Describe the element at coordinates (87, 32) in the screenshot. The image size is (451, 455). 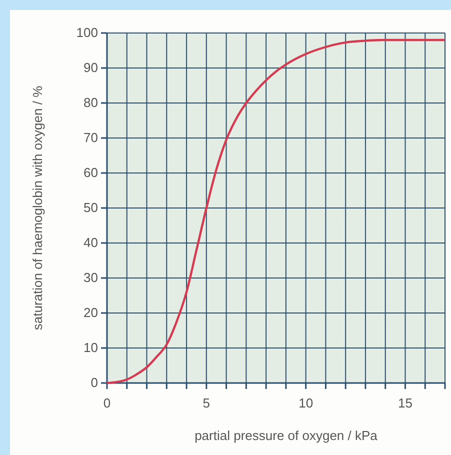
I see `y-tick-label: 100` at that location.